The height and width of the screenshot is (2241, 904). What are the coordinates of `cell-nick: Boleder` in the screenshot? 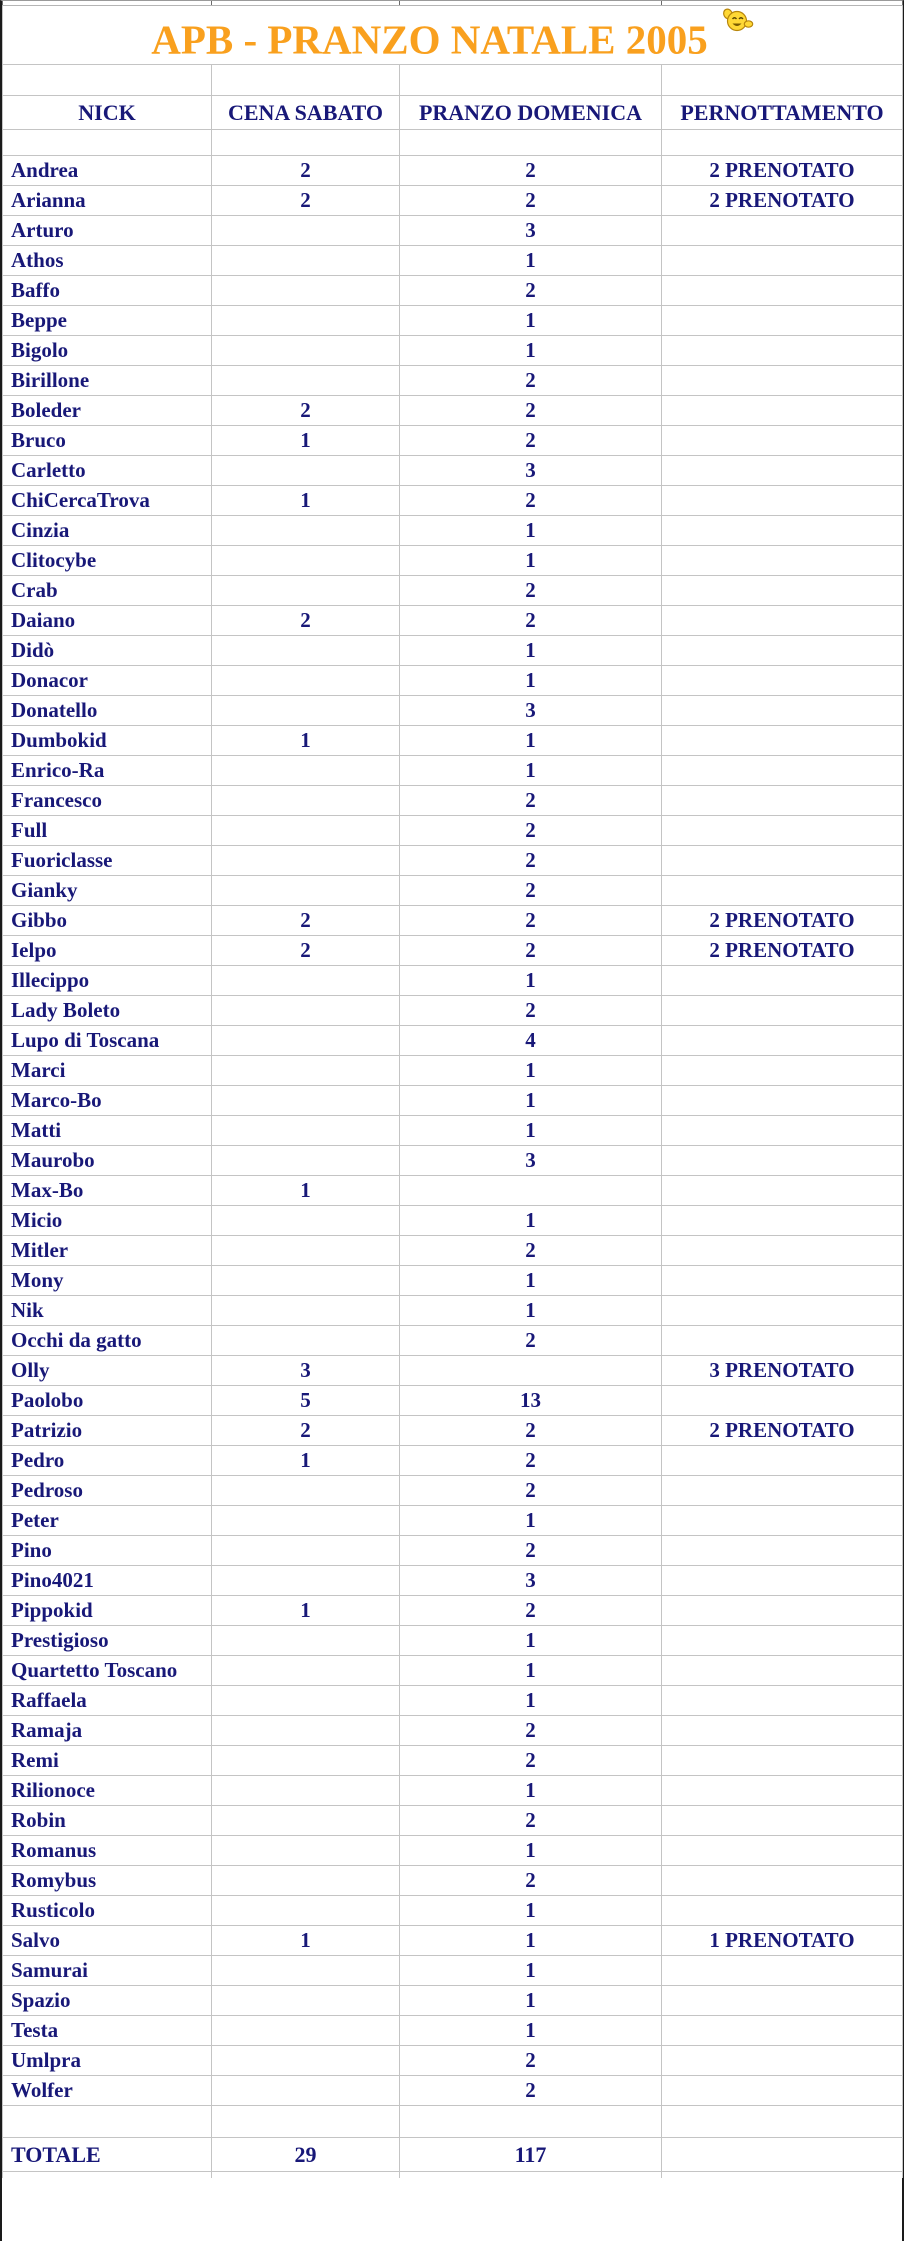 It's located at (107, 410).